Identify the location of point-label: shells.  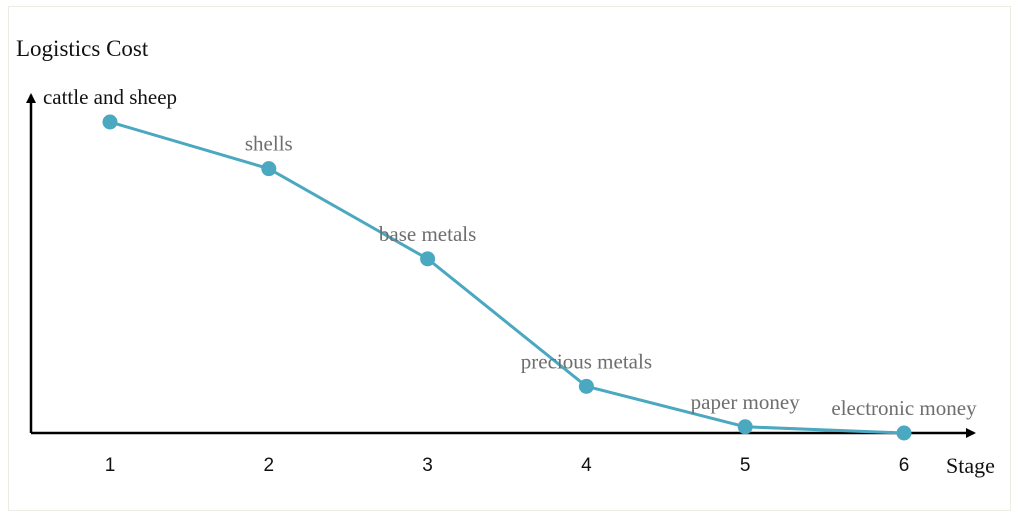
(269, 144).